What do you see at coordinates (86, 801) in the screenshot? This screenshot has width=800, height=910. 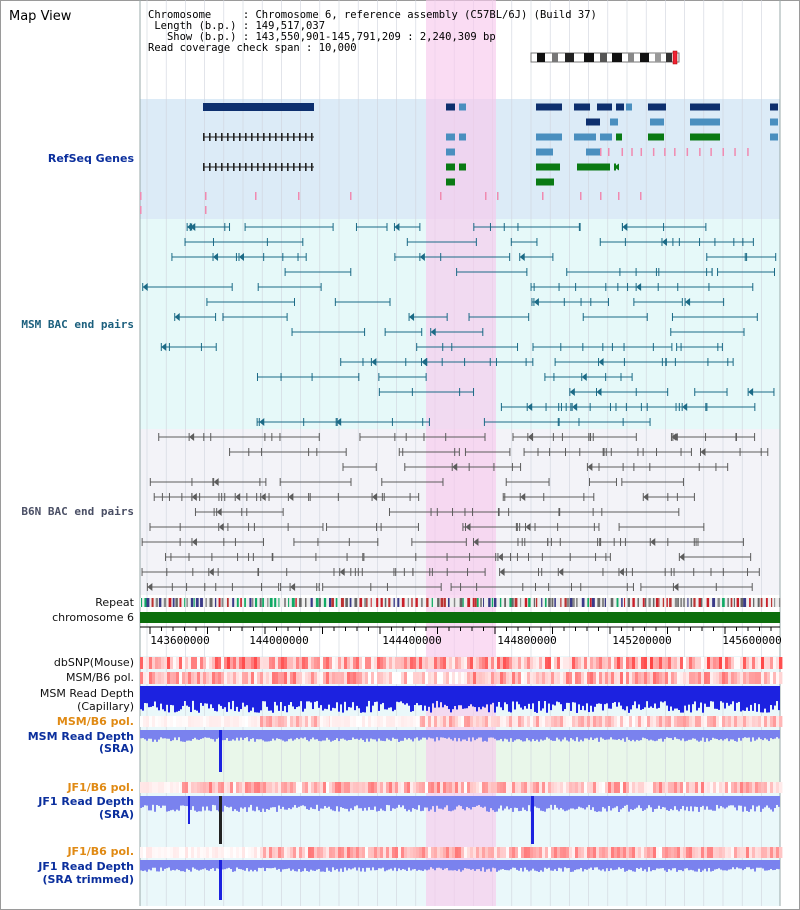 I see `track-label-jf1-depth-sra: JF1 Read Depth` at bounding box center [86, 801].